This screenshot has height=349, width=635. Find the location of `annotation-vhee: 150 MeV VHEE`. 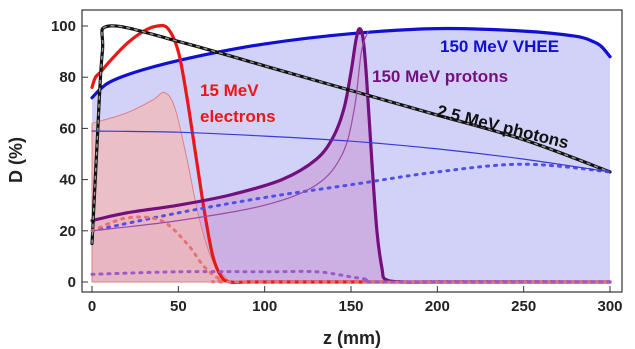

annotation-vhee: 150 MeV VHEE is located at coordinates (499, 46).